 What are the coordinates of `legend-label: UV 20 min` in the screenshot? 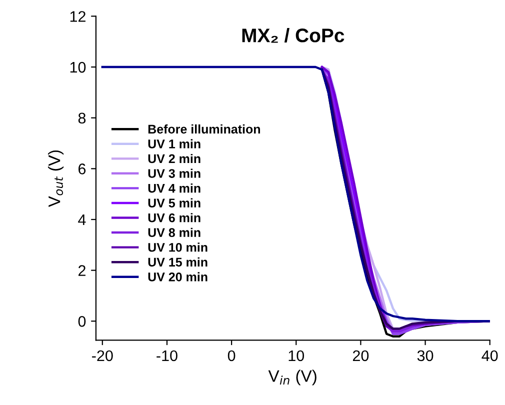 It's located at (178, 277).